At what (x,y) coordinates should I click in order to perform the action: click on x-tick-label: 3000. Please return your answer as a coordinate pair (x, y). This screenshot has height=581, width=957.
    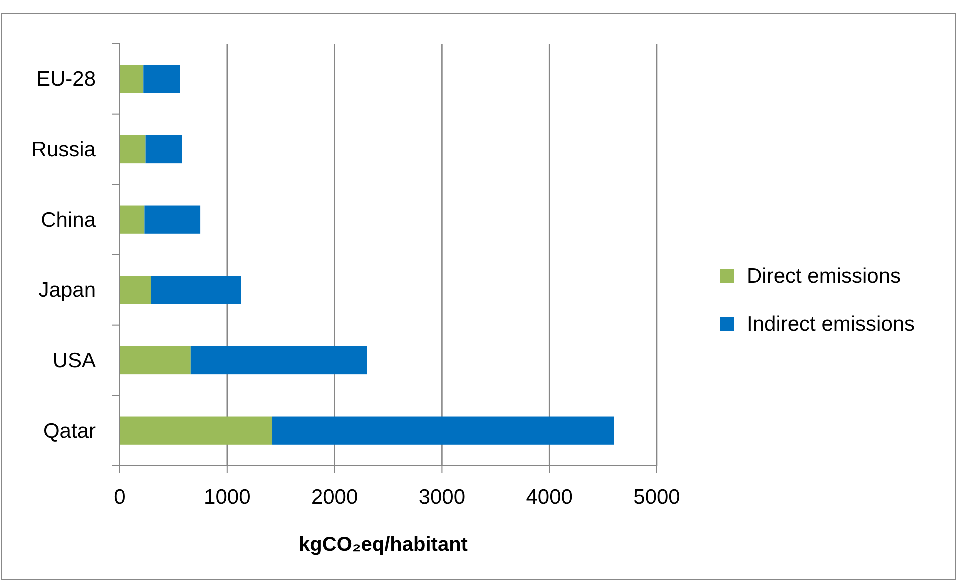
    Looking at the image, I should click on (442, 497).